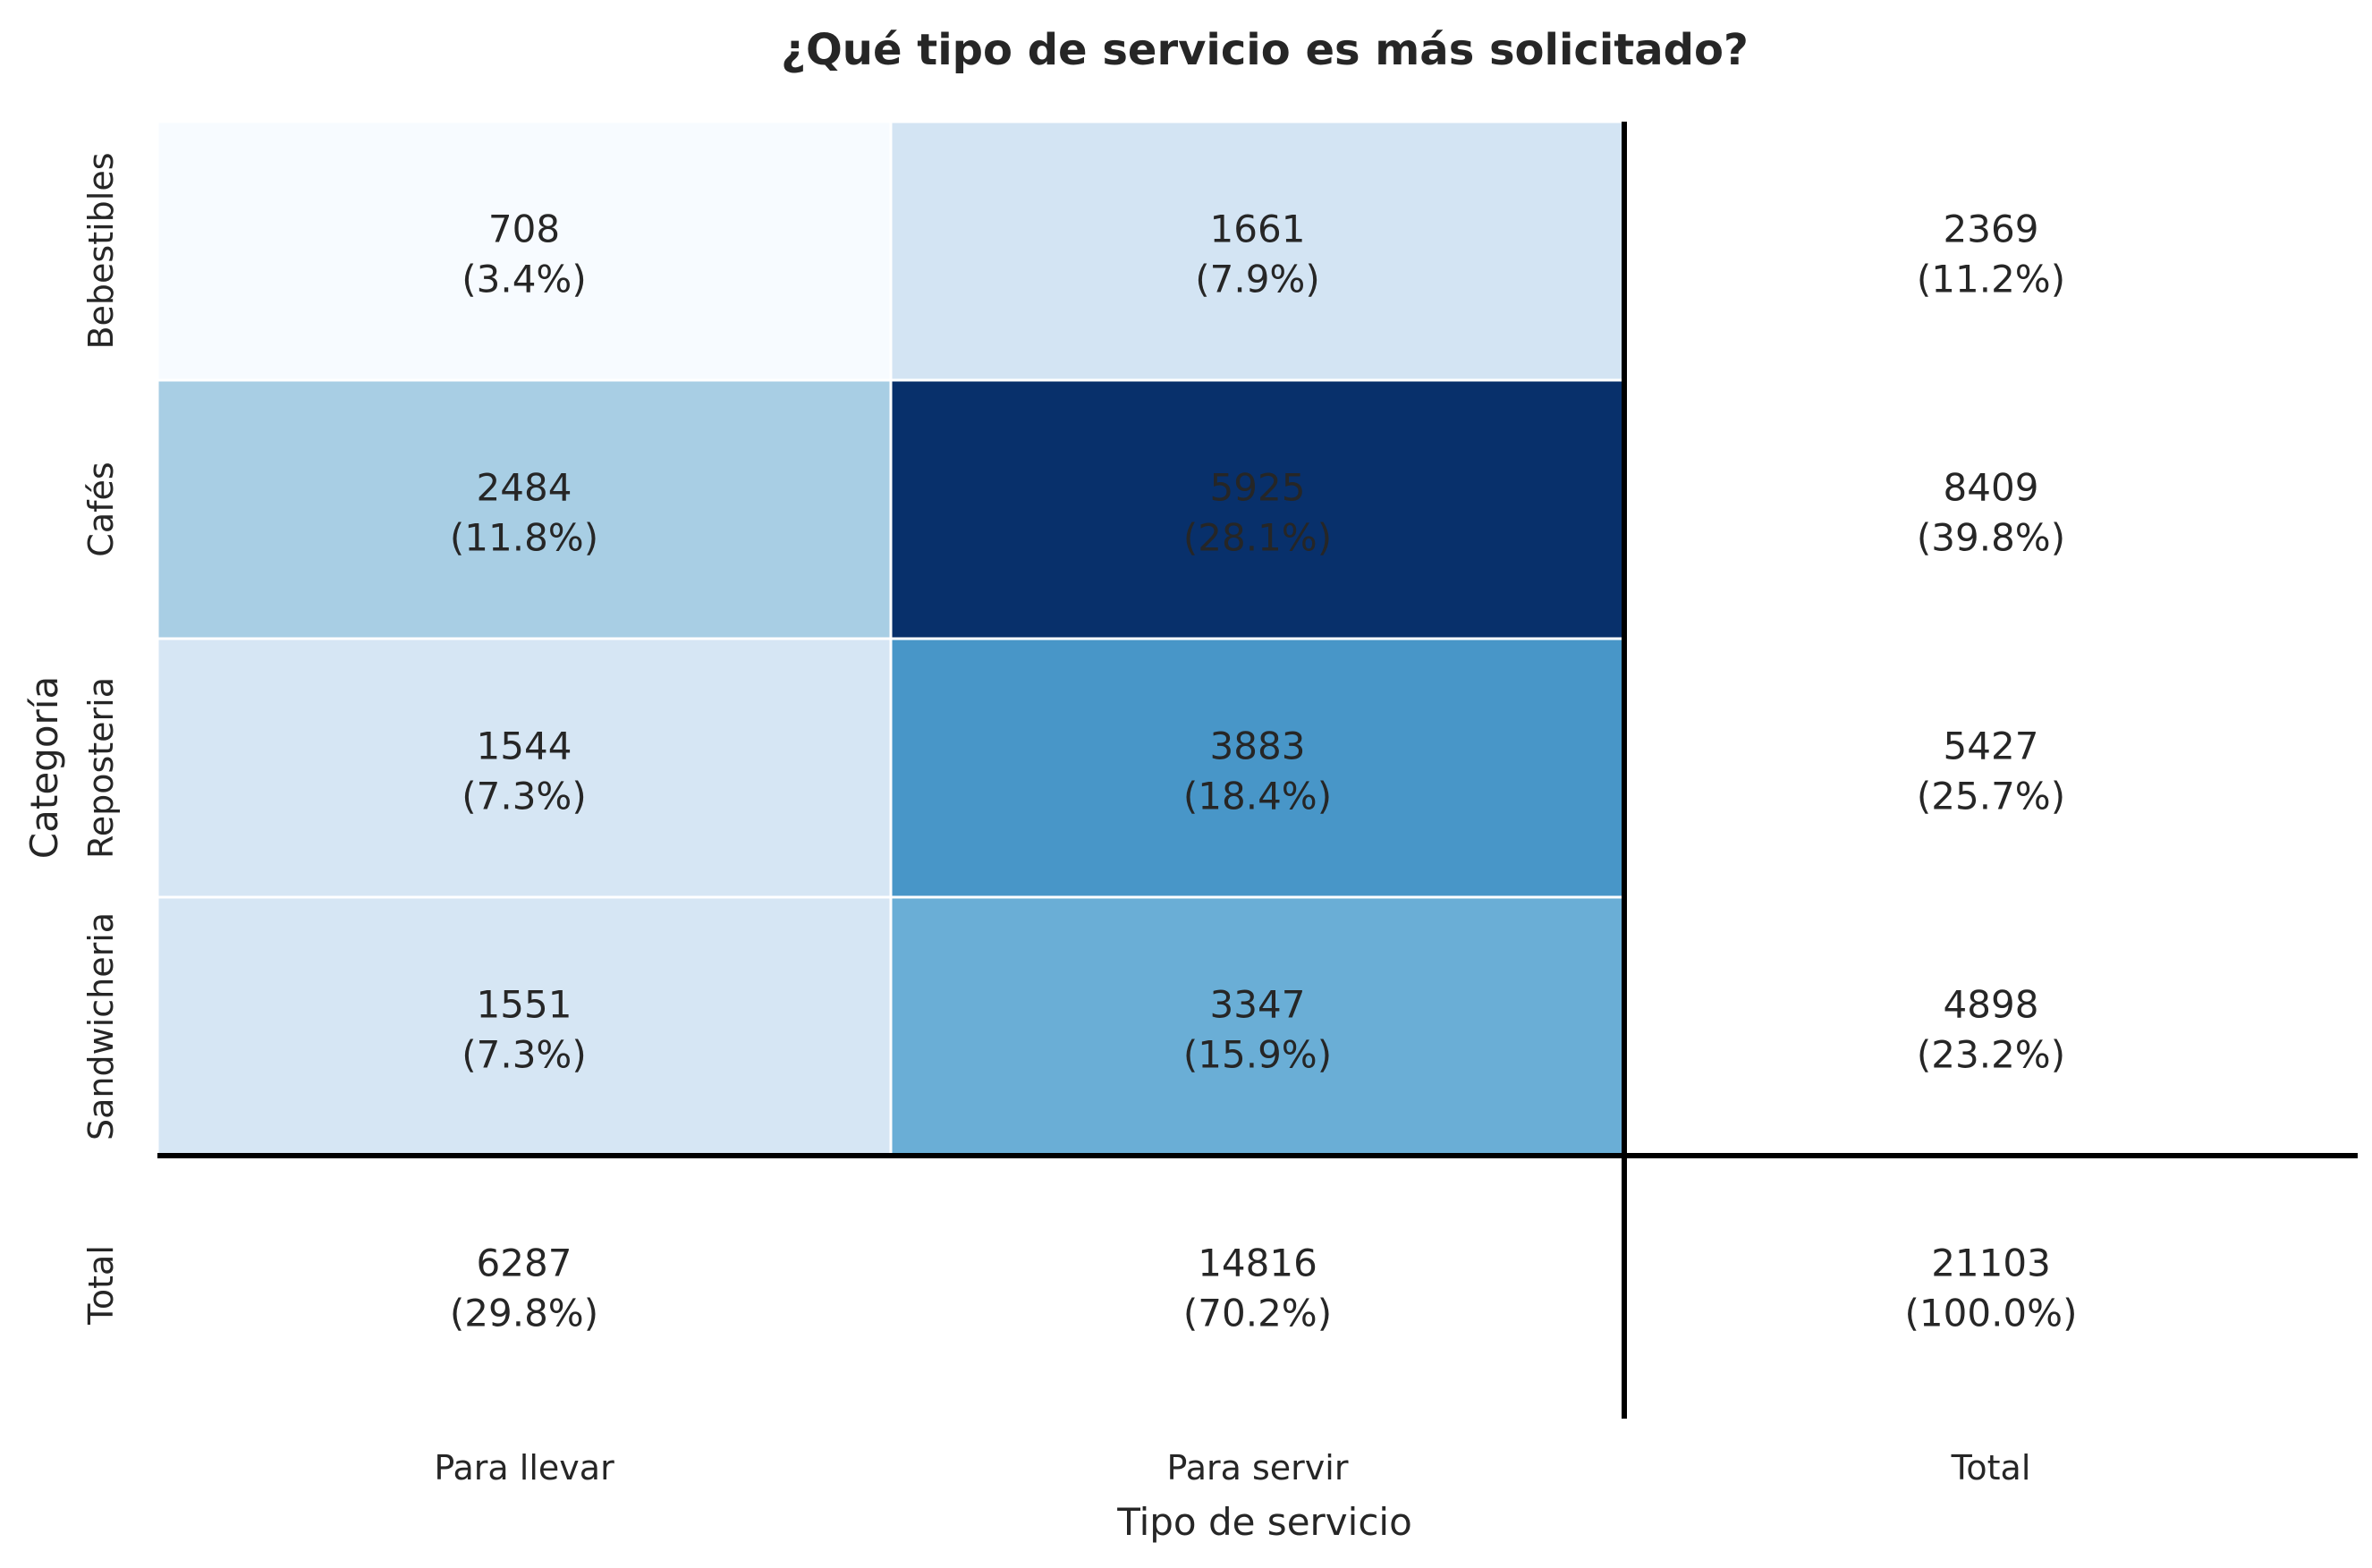 This screenshot has height=1568, width=2372. Describe the element at coordinates (524, 1468) in the screenshot. I see `x-tick-para-llevar: Para llevar` at that location.